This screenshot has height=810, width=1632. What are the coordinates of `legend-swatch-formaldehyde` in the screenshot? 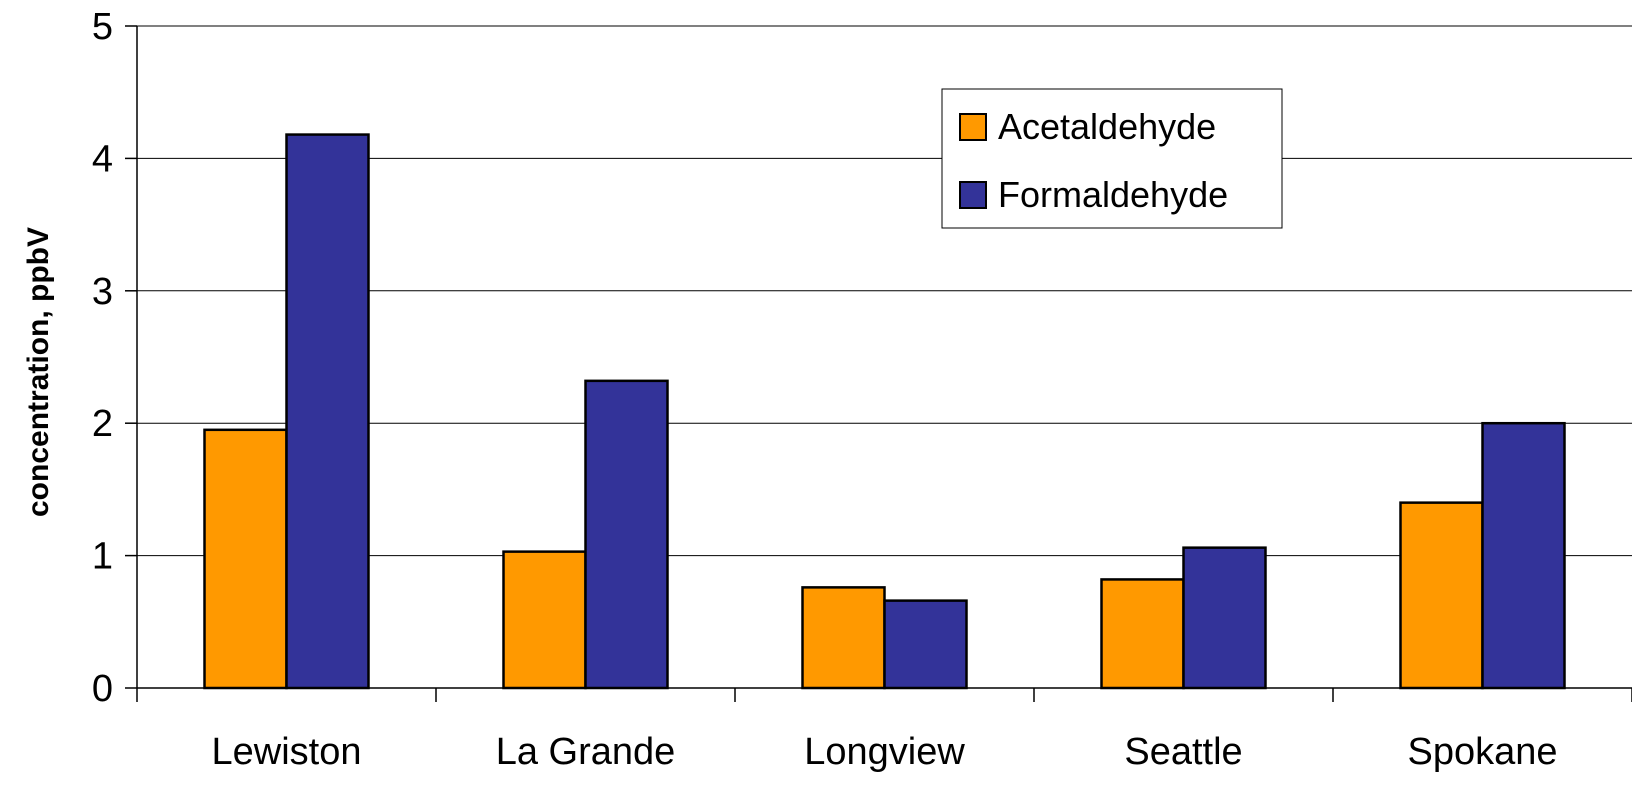 It's located at (973, 195).